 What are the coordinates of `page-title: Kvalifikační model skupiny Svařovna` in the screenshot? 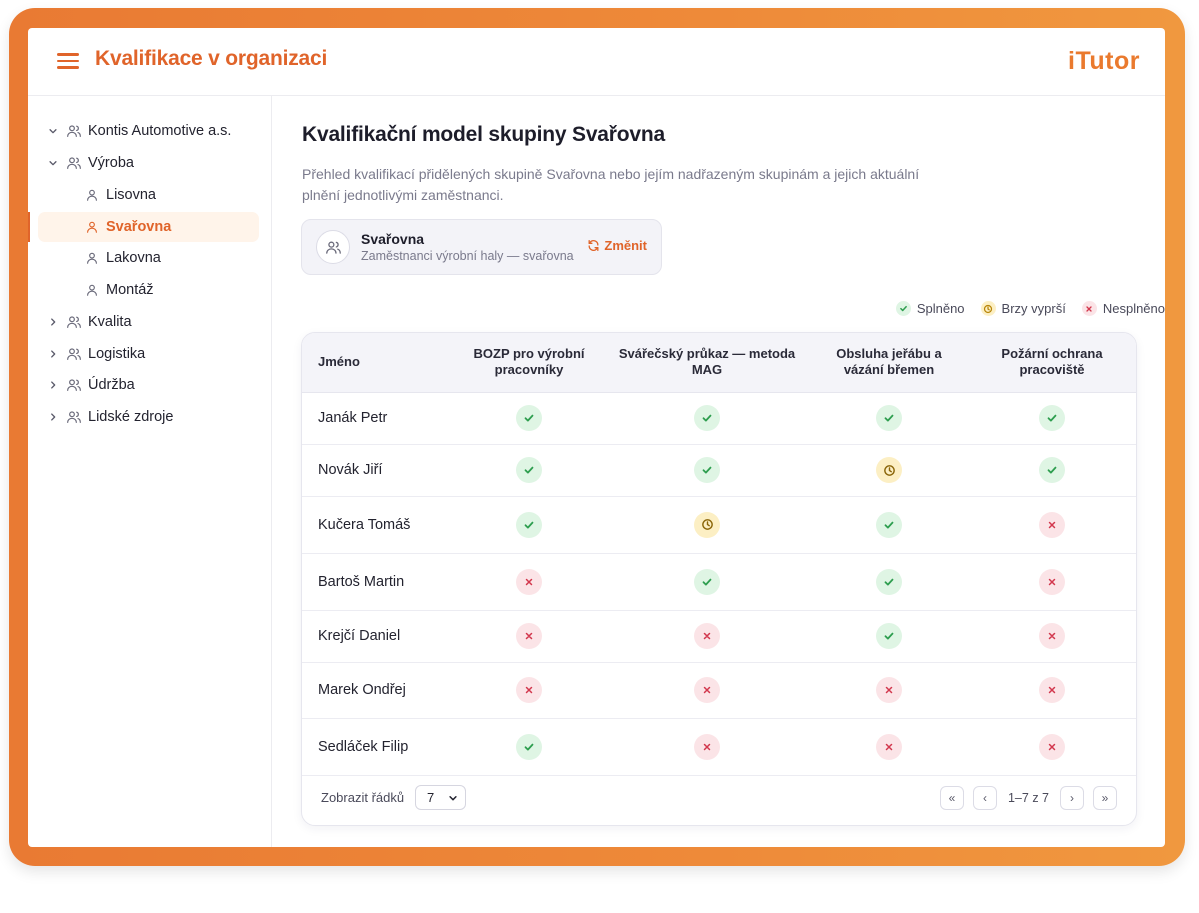 It's located at (483, 134).